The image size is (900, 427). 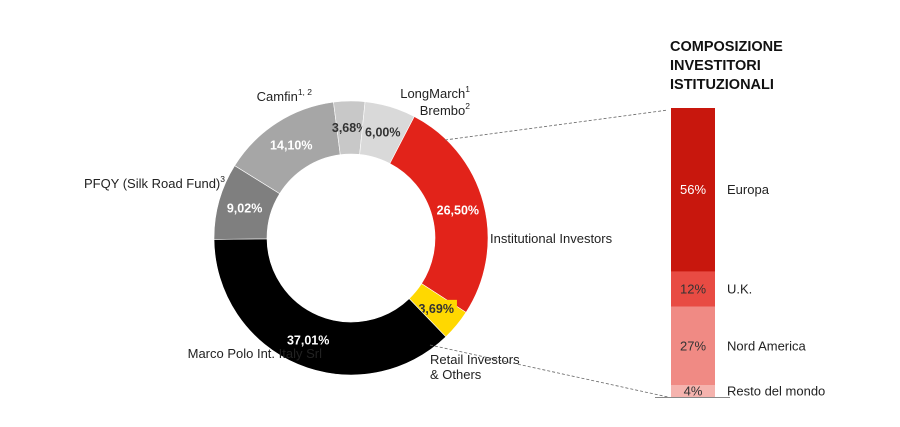 What do you see at coordinates (382, 133) in the screenshot?
I see `donut-value-label: 6,00%` at bounding box center [382, 133].